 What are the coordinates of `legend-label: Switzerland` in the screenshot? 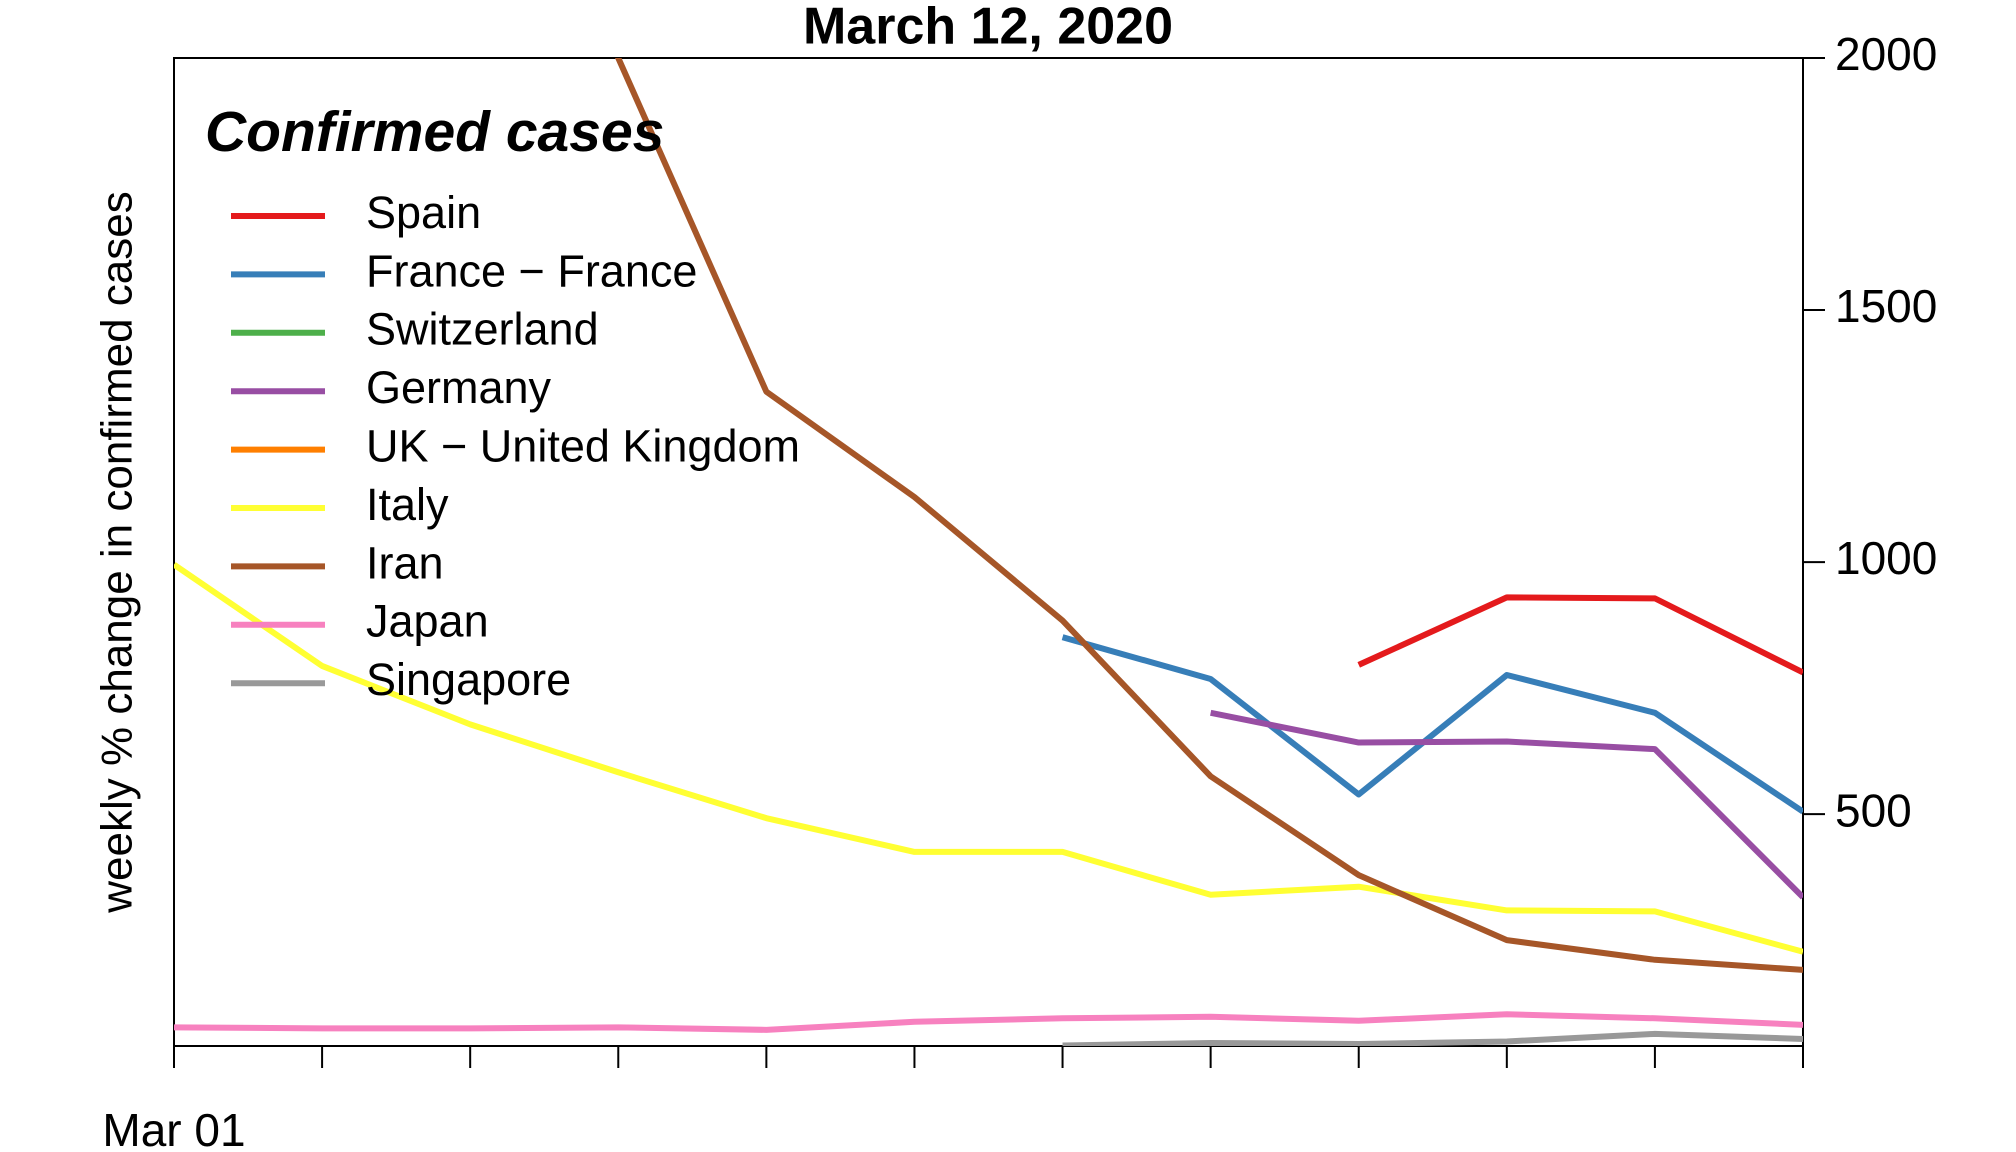 It's located at (482, 329).